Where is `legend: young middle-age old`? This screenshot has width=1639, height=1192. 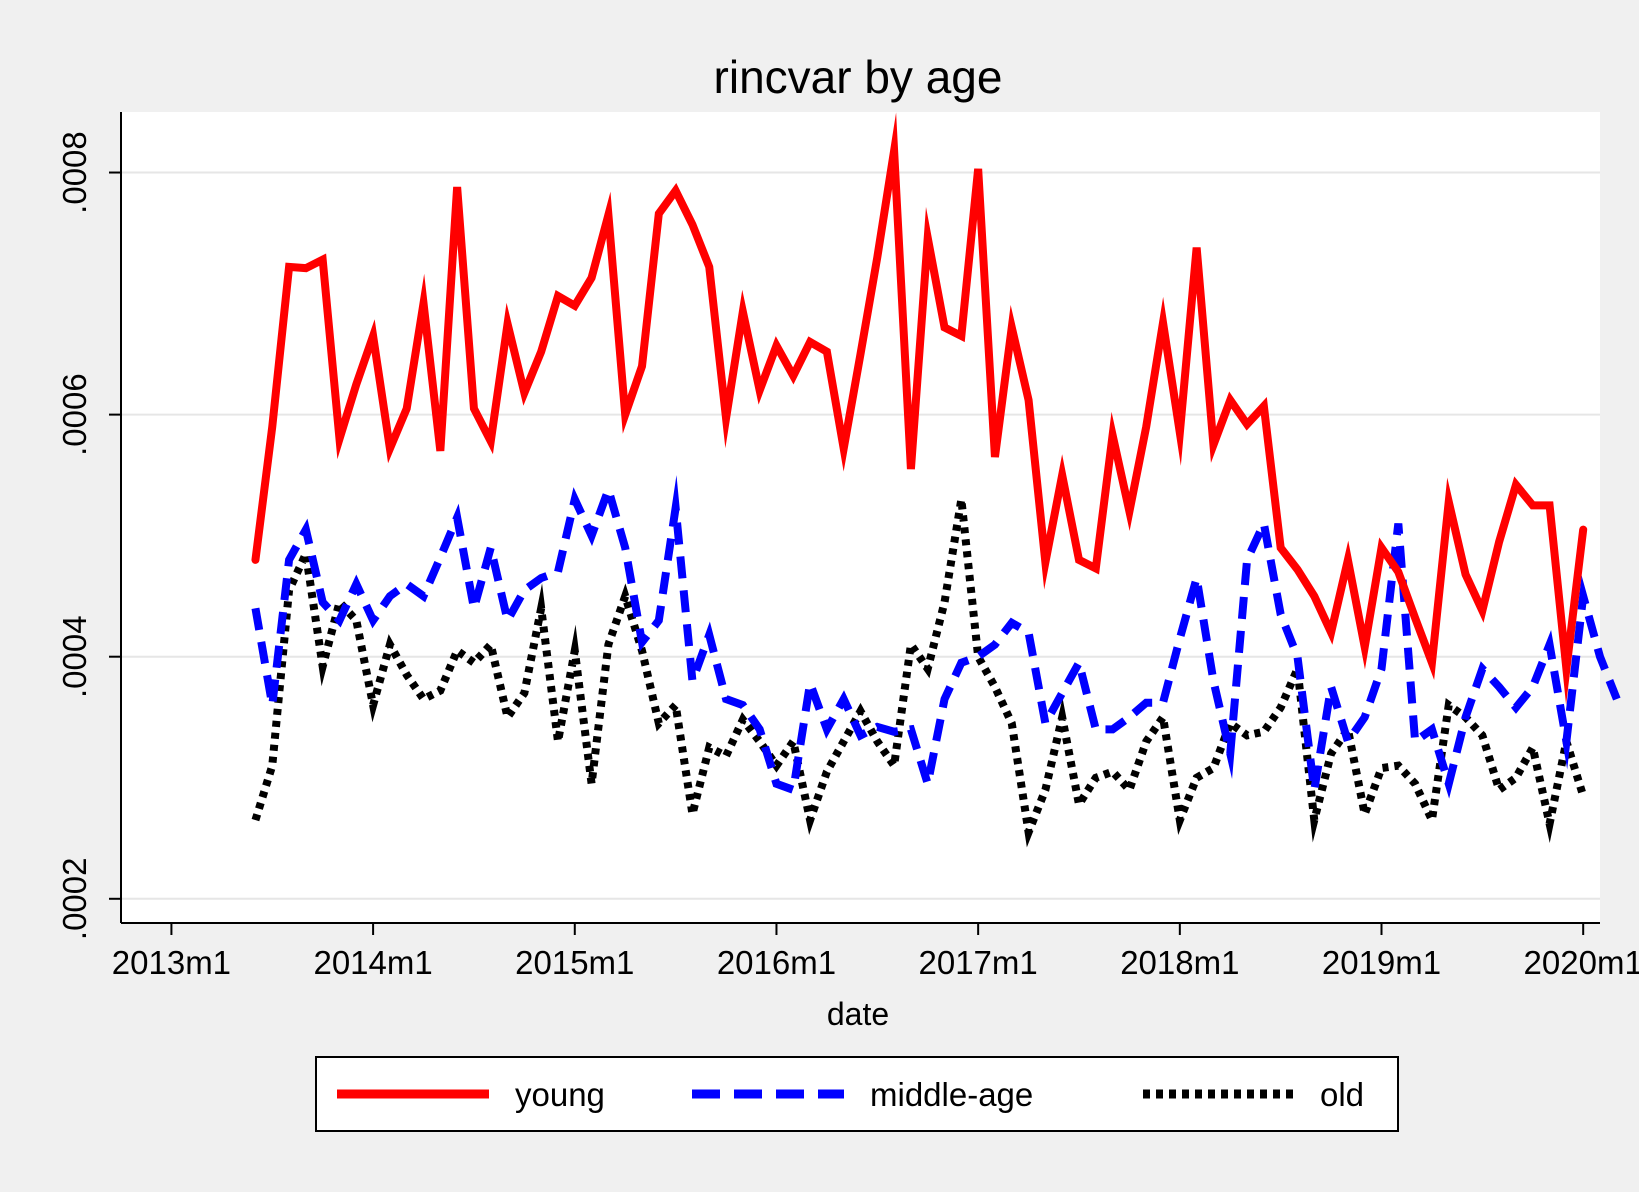
legend: young middle-age old is located at coordinates (857, 1094).